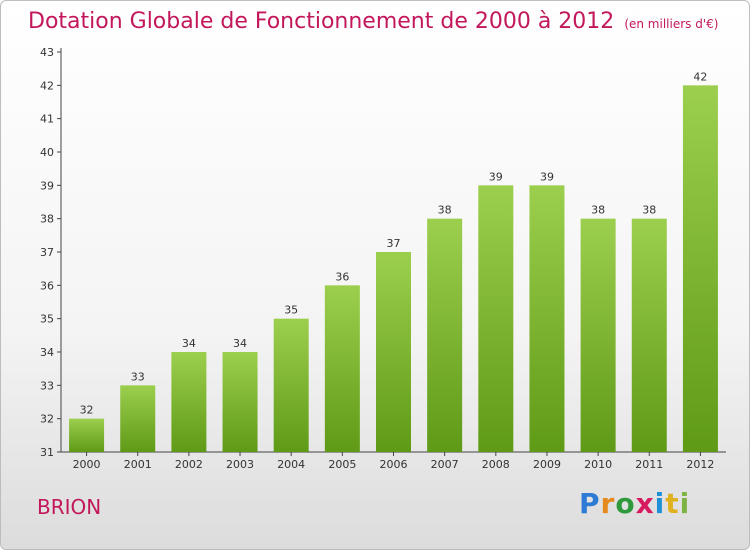  I want to click on logo-letter-t: t, so click(672, 503).